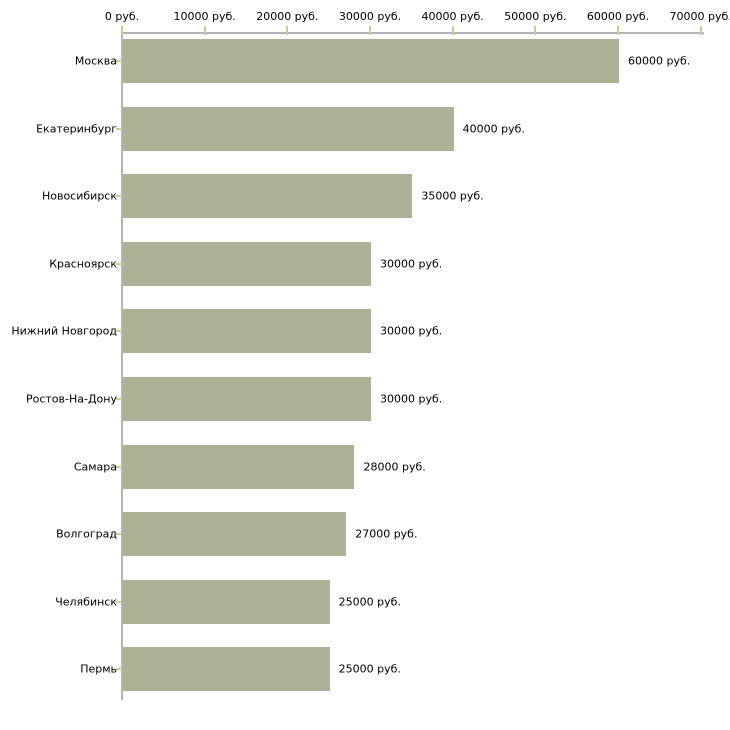 Image resolution: width=730 pixels, height=730 pixels. Describe the element at coordinates (659, 61) in the screenshot. I see `value-label: 60000 руб.` at that location.